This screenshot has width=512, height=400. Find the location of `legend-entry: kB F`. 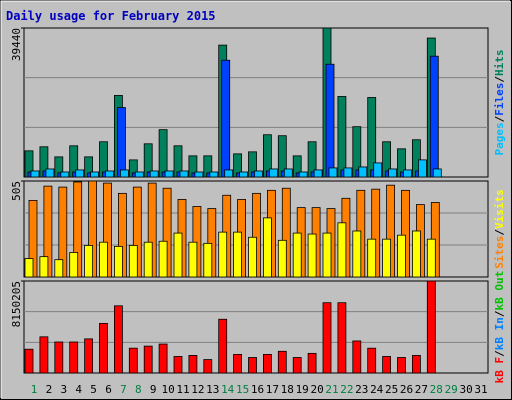

legend-entry: kB F is located at coordinates (499, 370).